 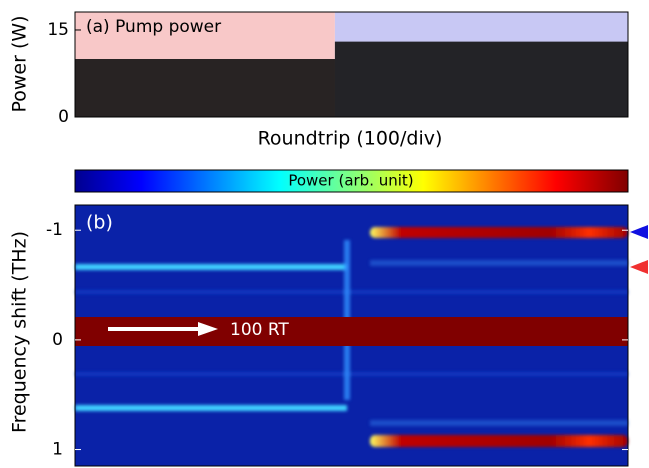 What do you see at coordinates (153, 27) in the screenshot?
I see `panel-title: (a) Pump power` at bounding box center [153, 27].